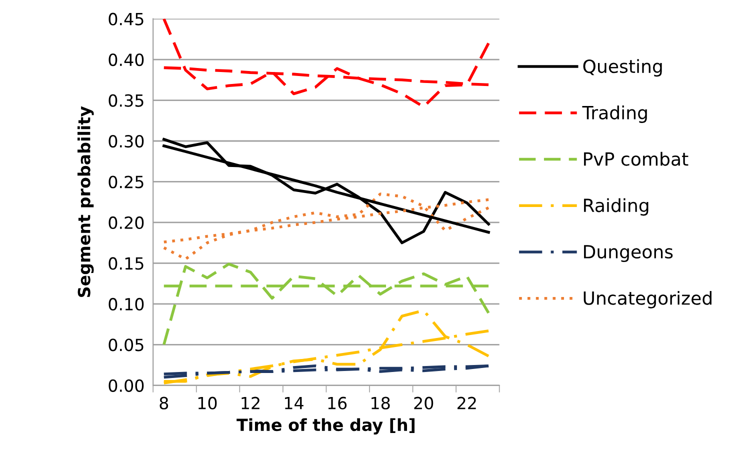 Image resolution: width=729 pixels, height=470 pixels. I want to click on y-tick-label: 0.30, so click(126, 141).